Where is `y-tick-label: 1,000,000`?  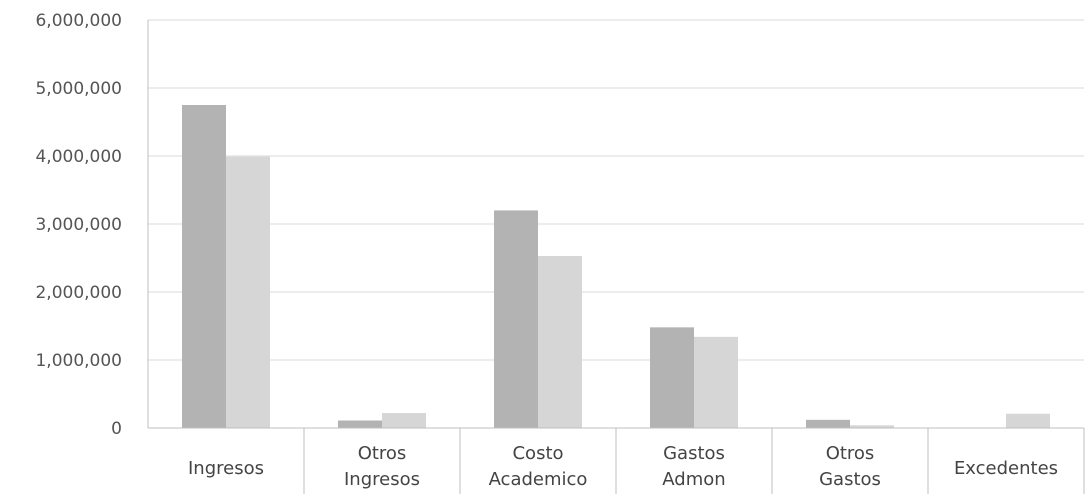
y-tick-label: 1,000,000 is located at coordinates (78, 361).